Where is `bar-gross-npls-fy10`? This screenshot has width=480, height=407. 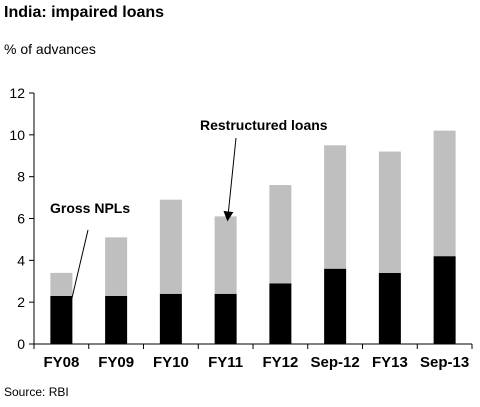 bar-gross-npls-fy10 is located at coordinates (170, 318).